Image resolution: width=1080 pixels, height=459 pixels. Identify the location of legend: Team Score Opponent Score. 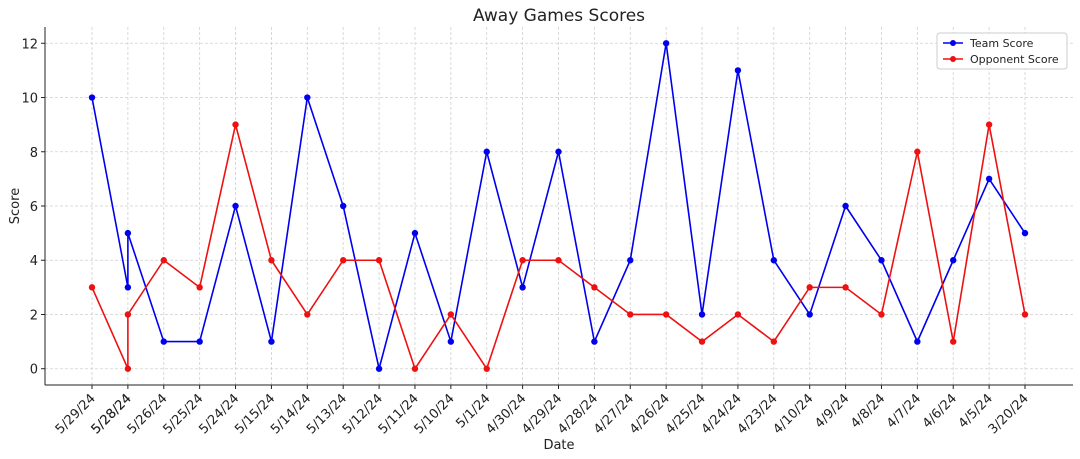
(1002, 51).